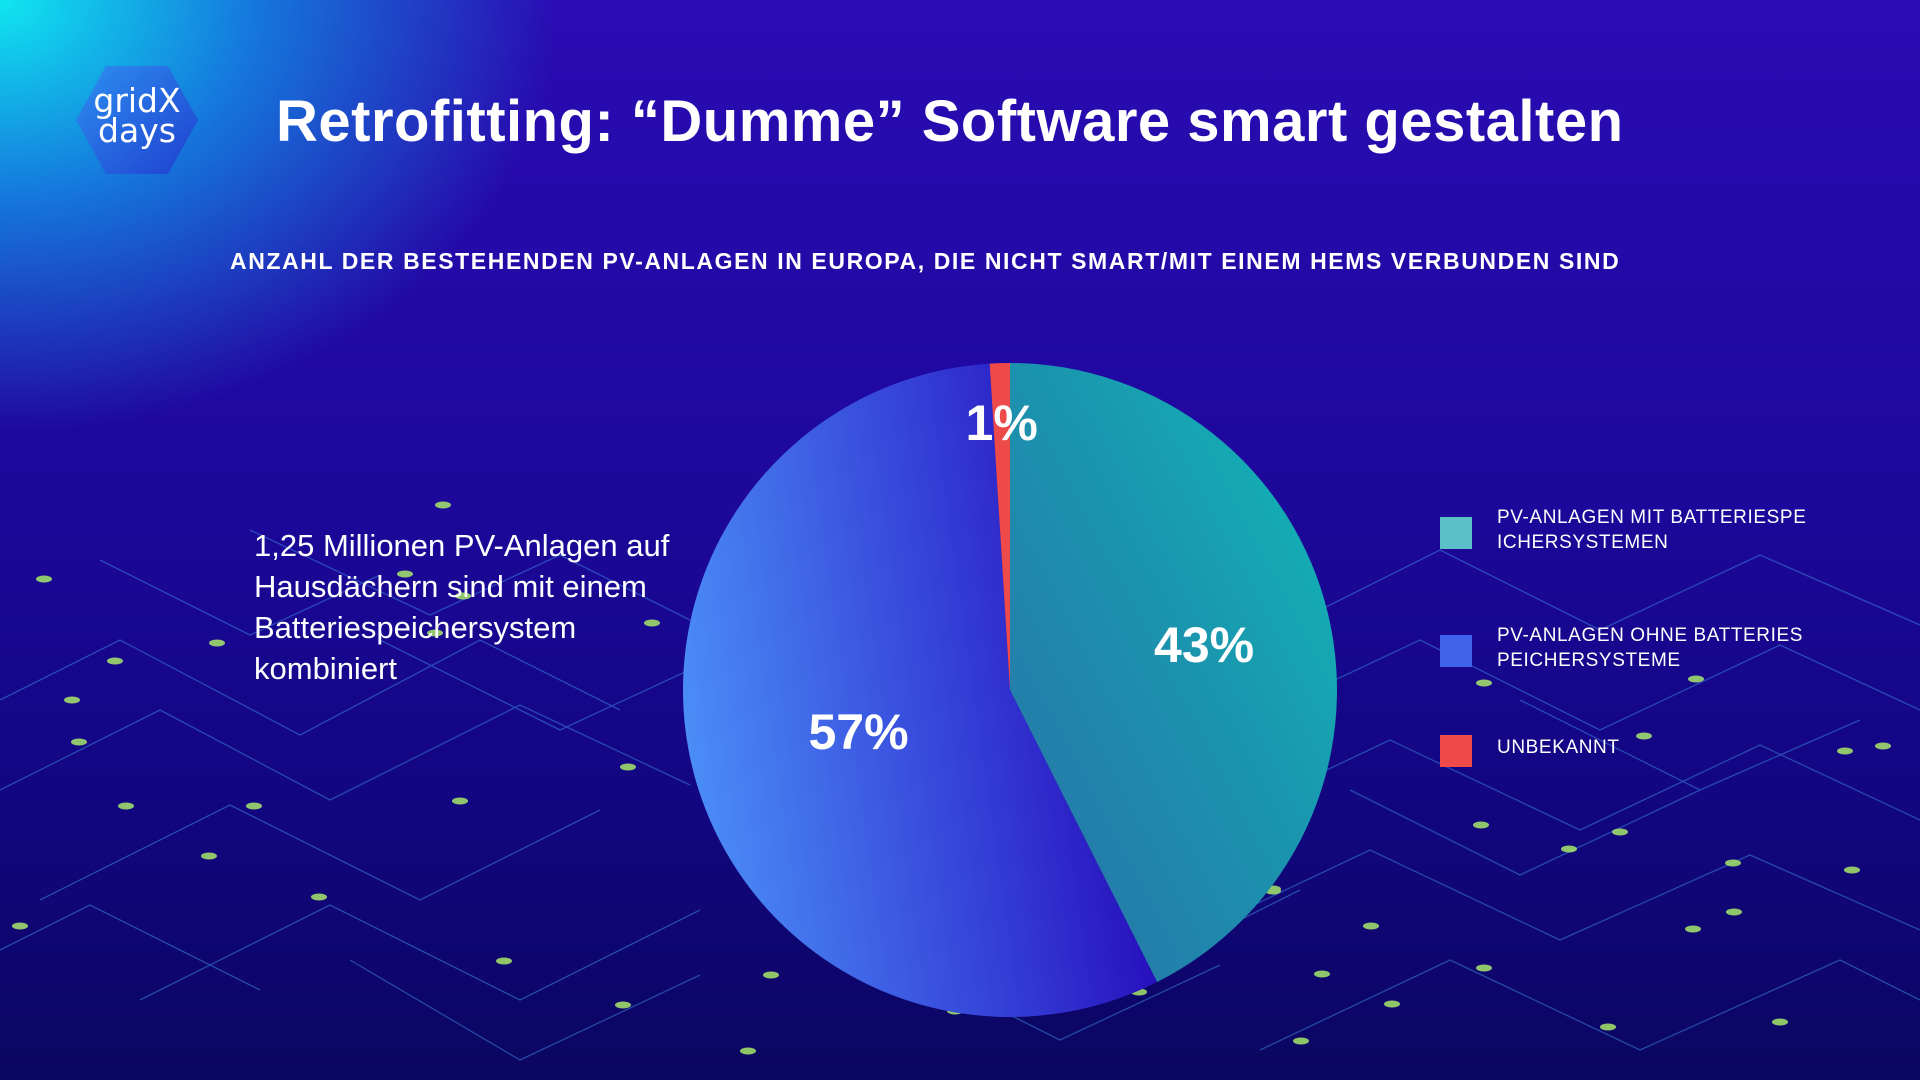 The width and height of the screenshot is (1920, 1080). Describe the element at coordinates (920, 690) in the screenshot. I see `slice-ohne-batteriespeicher` at that location.